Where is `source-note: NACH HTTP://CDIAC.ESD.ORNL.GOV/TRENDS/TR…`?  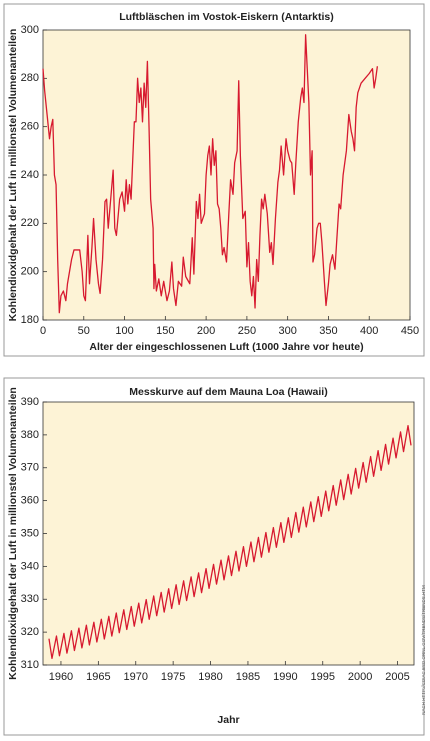
source-note: NACH HTTP://CDIAC.ESD.ORNL.GOV/TRENDS/TR… is located at coordinates (423, 650).